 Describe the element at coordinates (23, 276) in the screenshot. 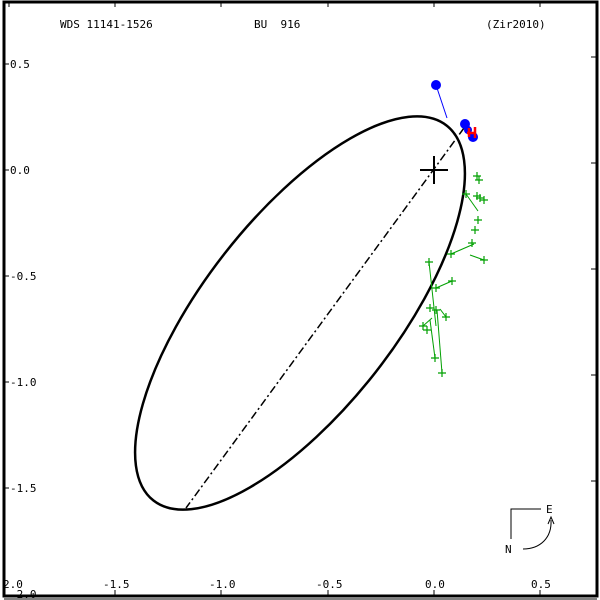

I see `y-tick-label: -0.5` at that location.